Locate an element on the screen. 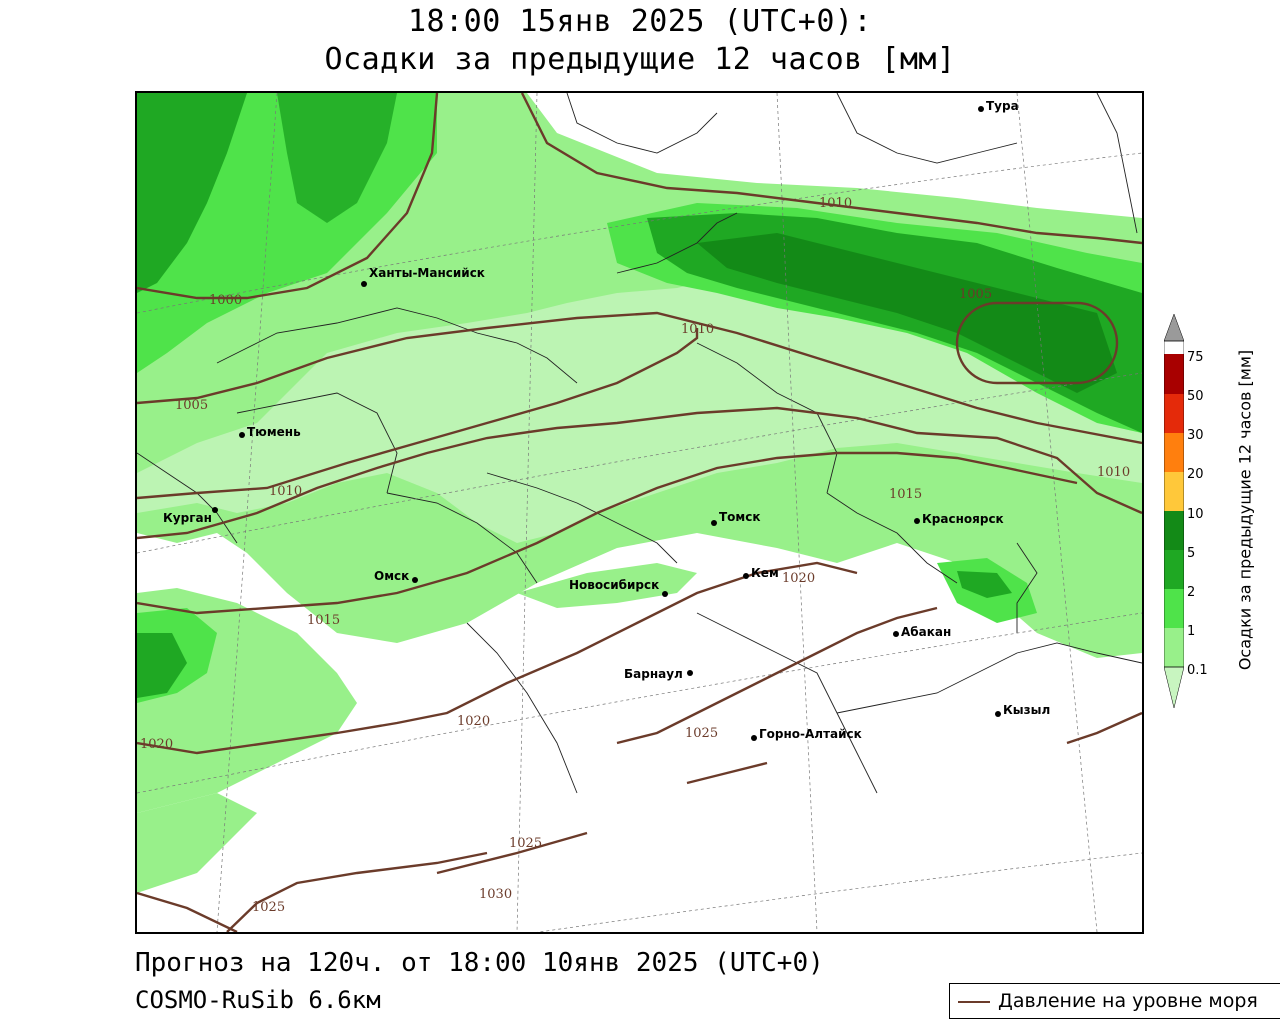  pressure-legend-swatch is located at coordinates (974, 1002).